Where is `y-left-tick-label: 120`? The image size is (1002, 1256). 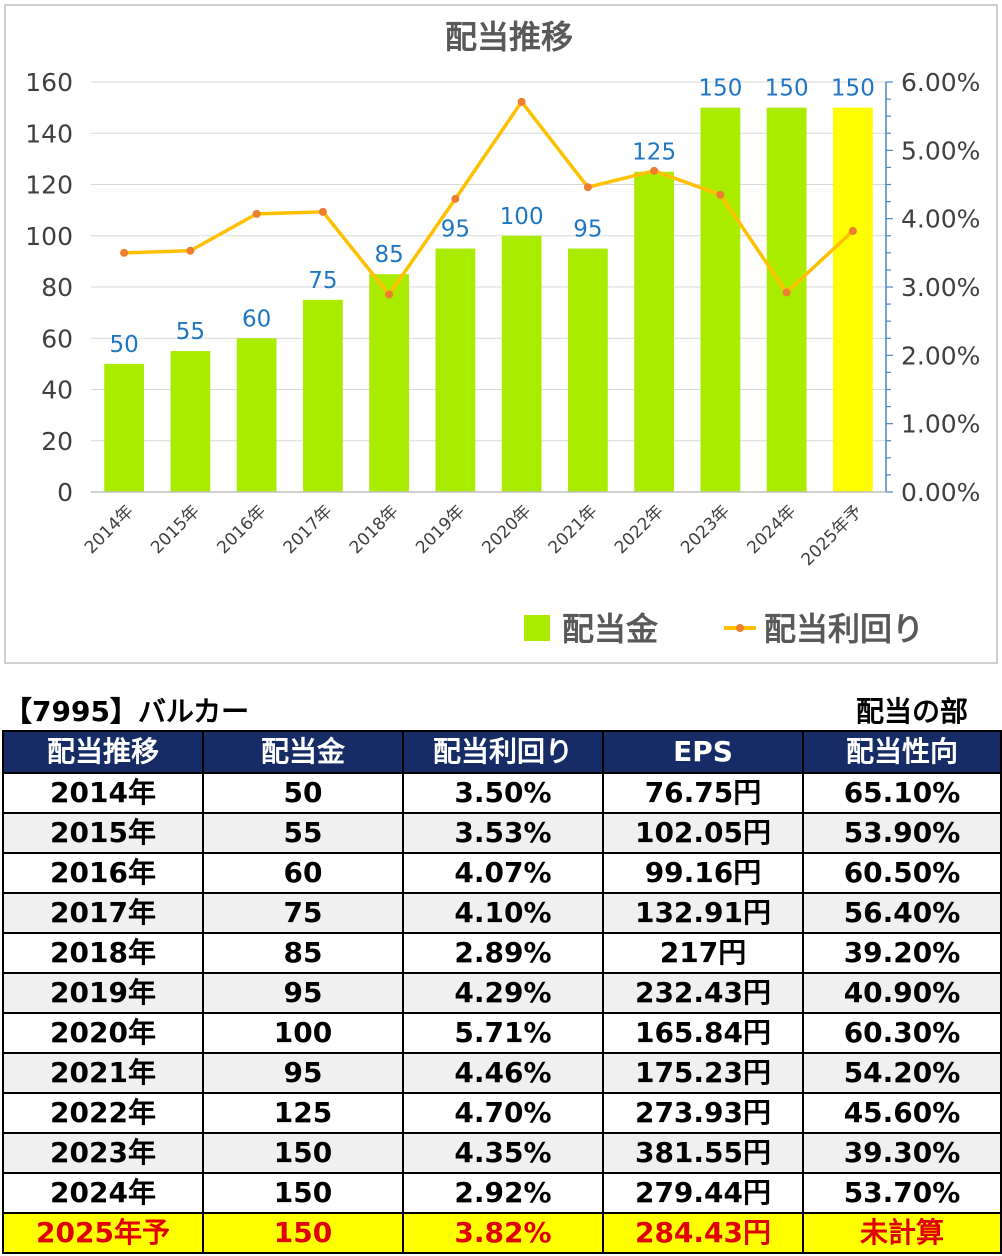 y-left-tick-label: 120 is located at coordinates (49, 185).